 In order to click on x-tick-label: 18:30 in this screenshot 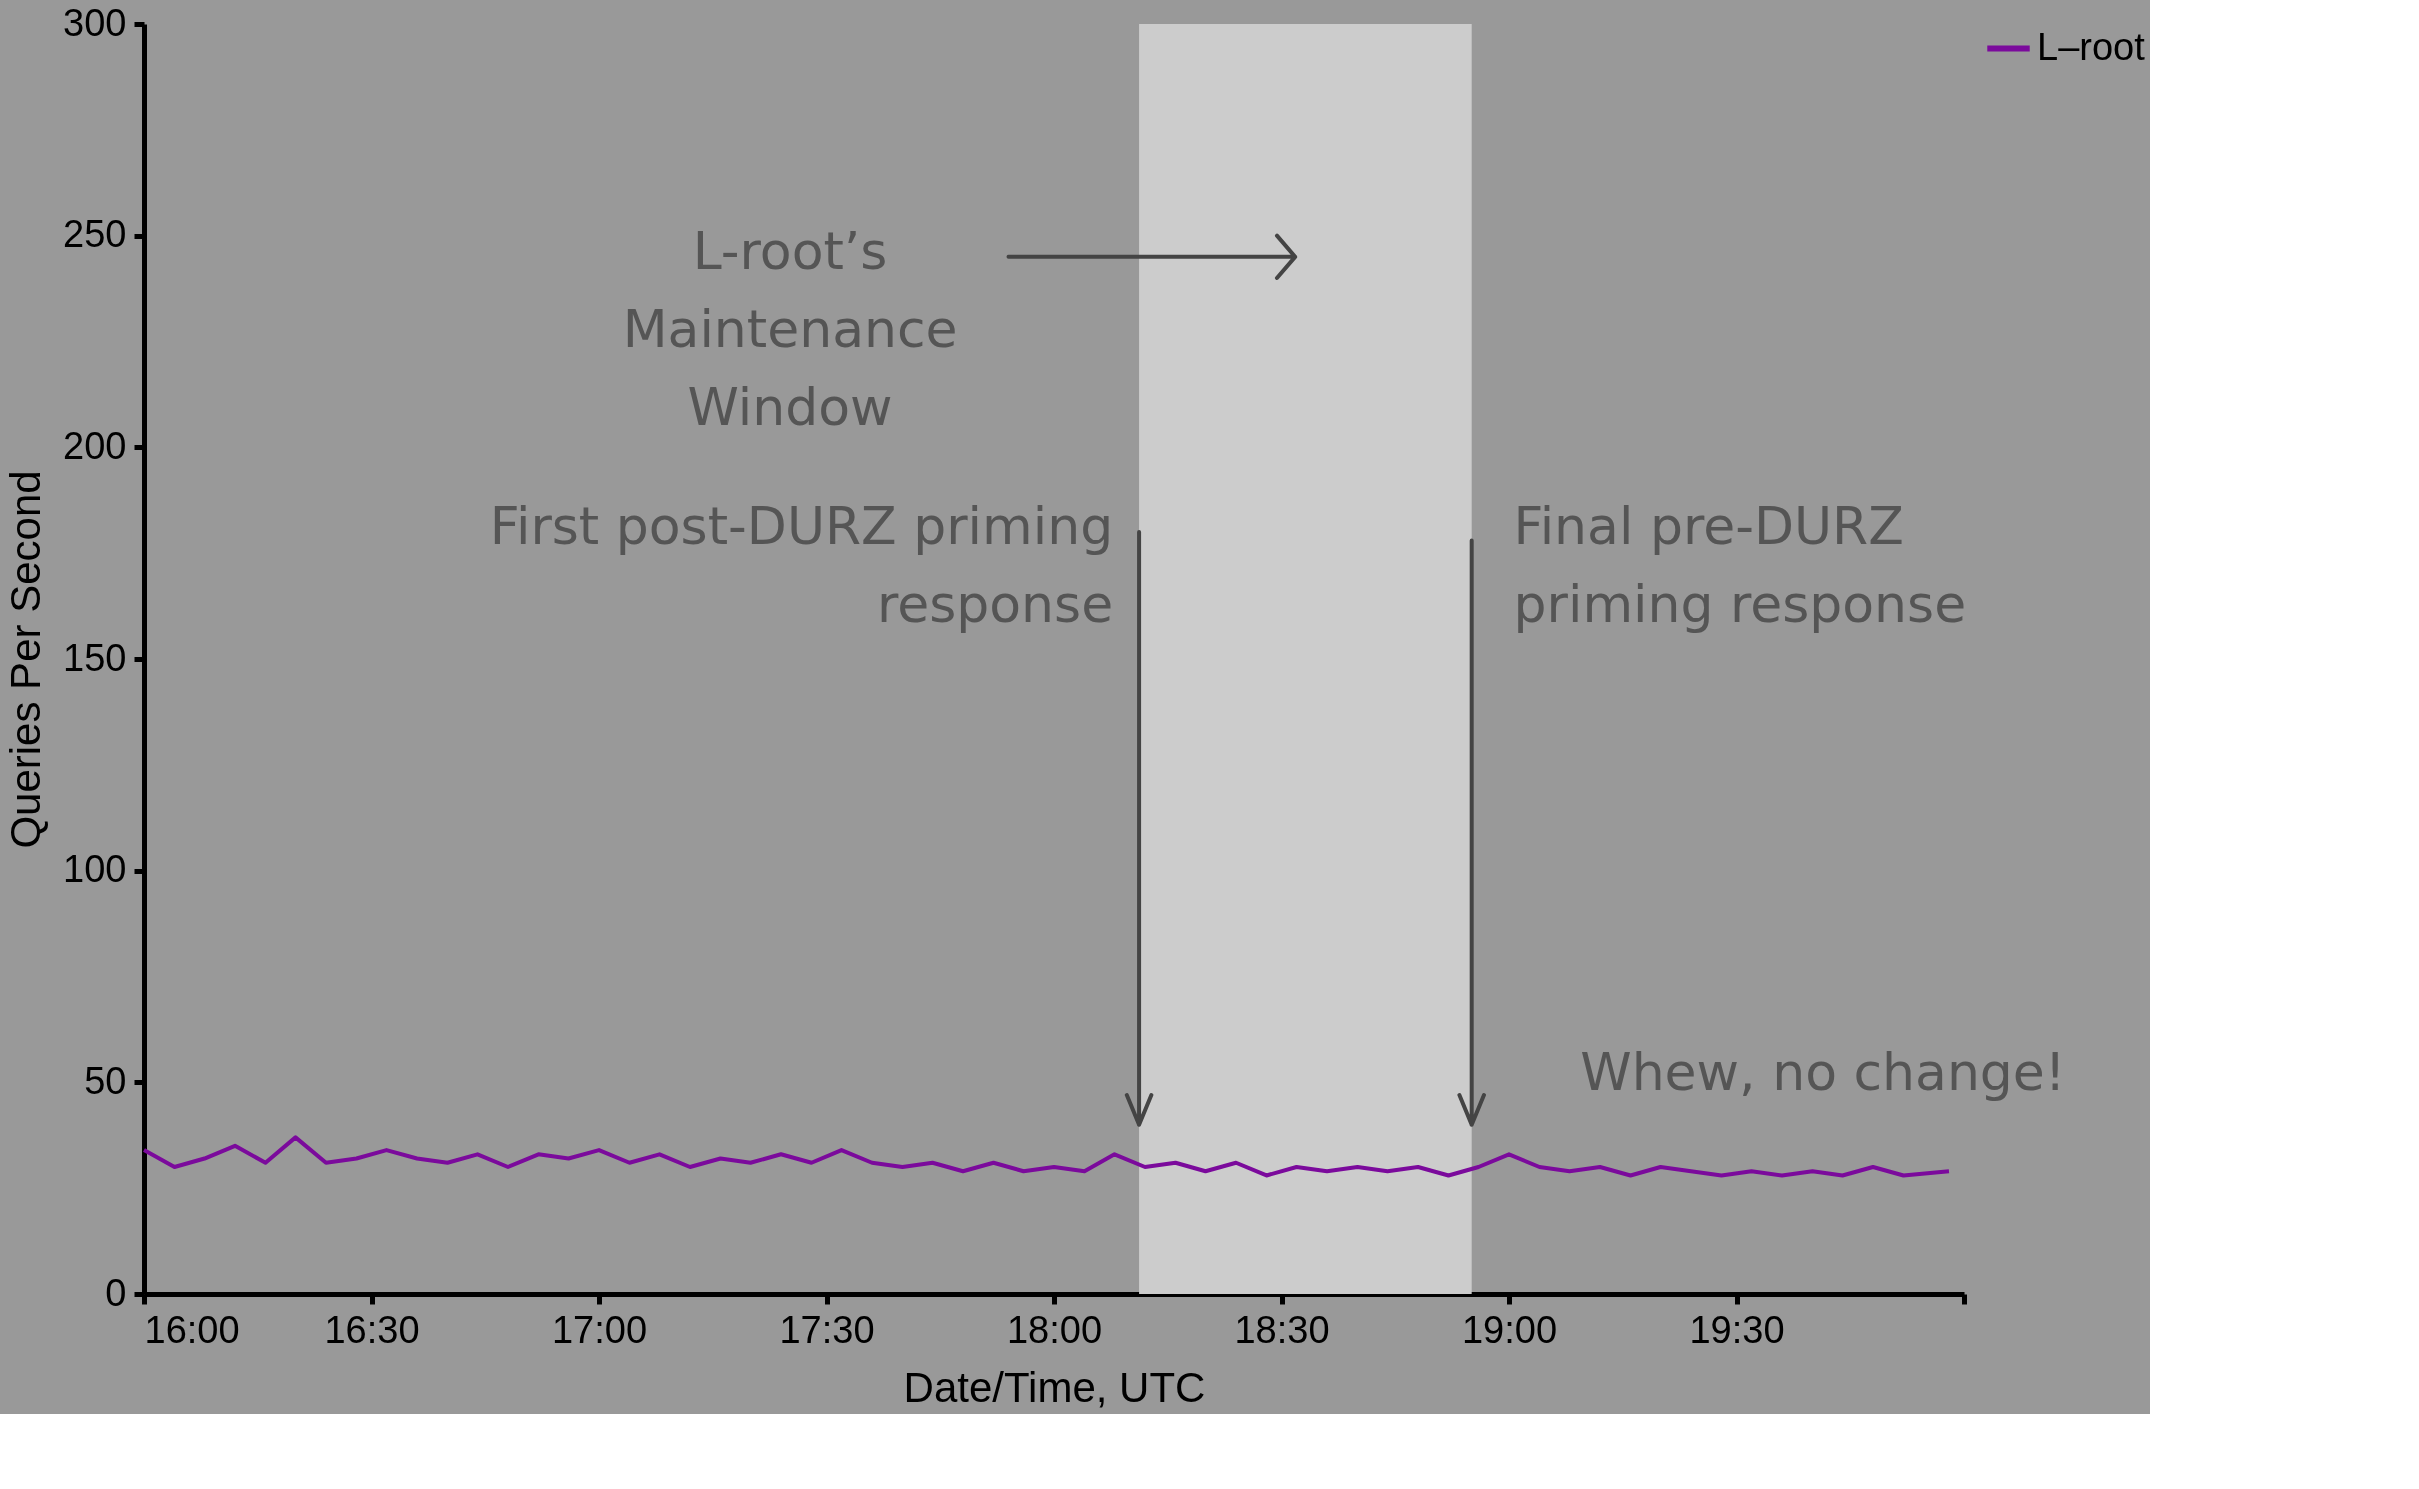, I will do `click(1282, 1329)`.